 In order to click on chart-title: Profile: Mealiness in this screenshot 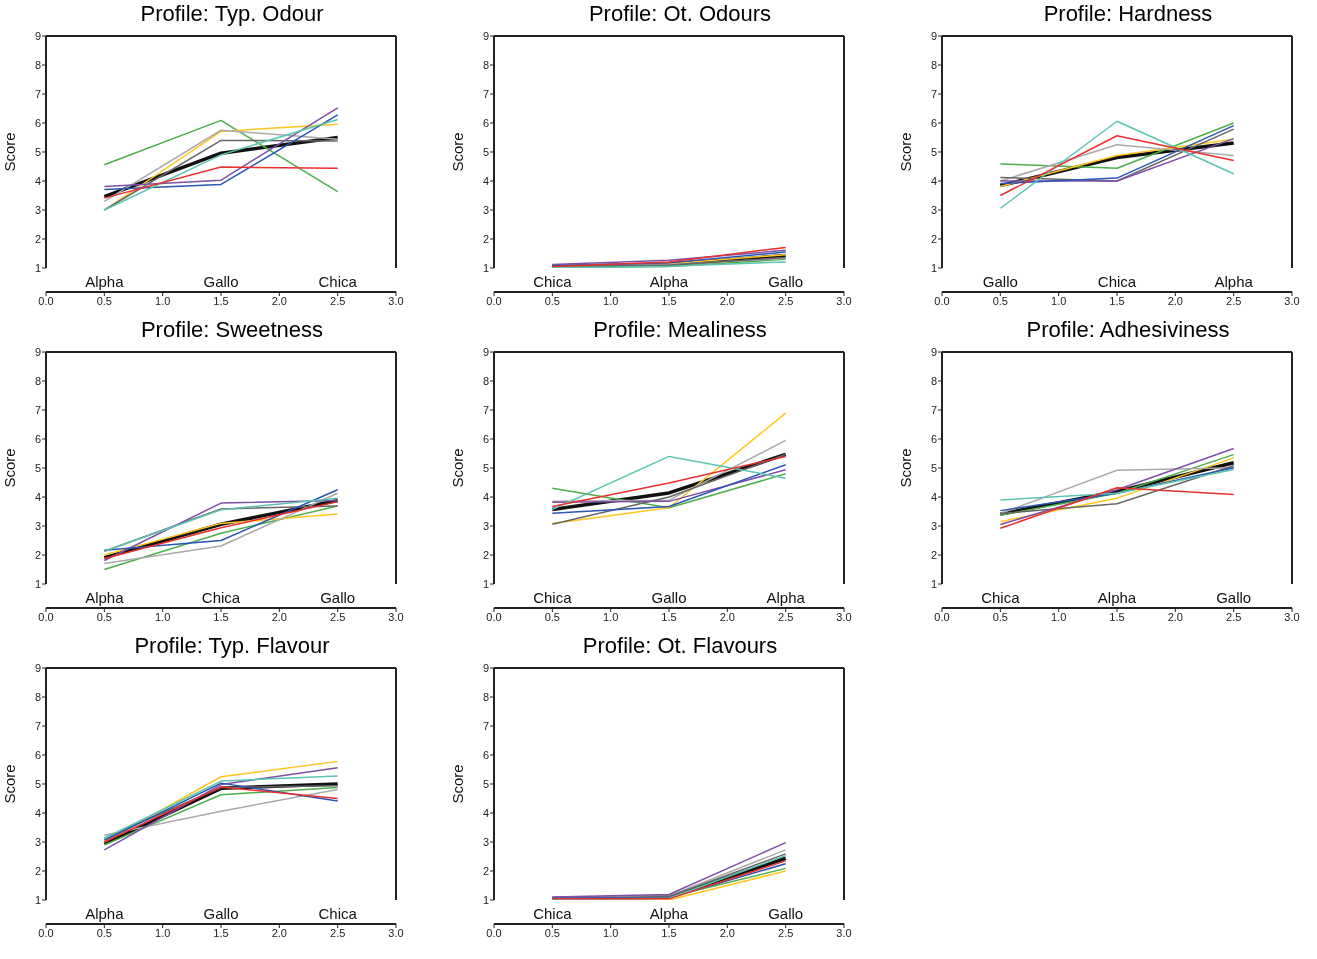, I will do `click(680, 330)`.